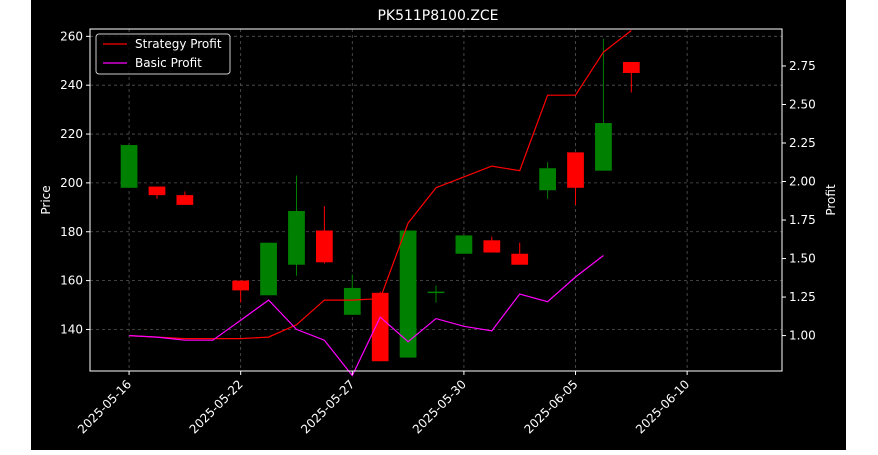 This screenshot has width=878, height=455. Describe the element at coordinates (802, 336) in the screenshot. I see `y-right-tick-label: 1.00` at that location.